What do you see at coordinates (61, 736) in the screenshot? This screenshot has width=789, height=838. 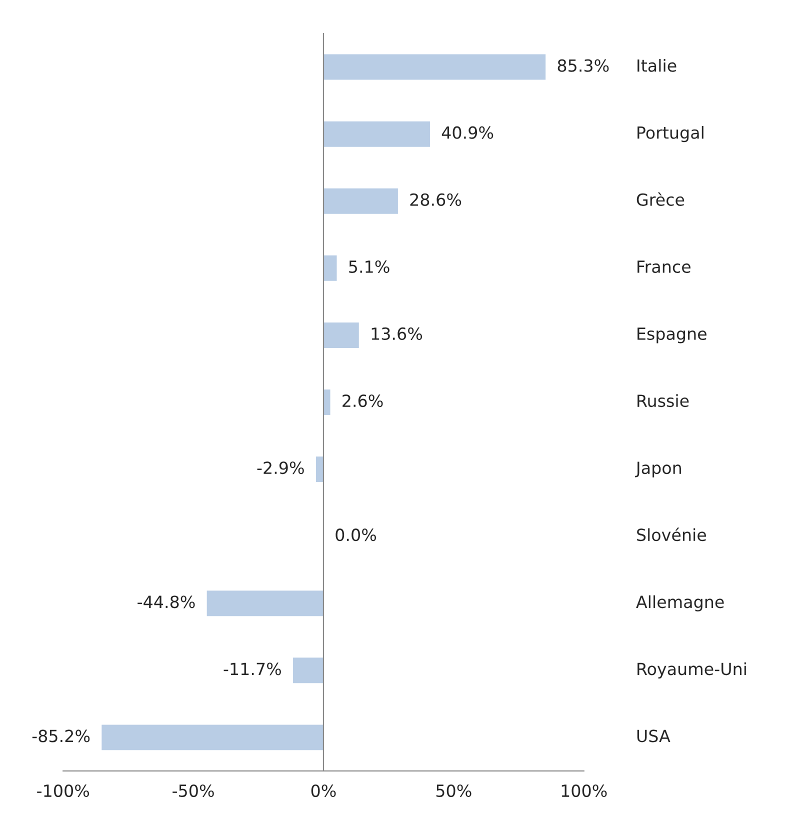 I see `data-label: -85.2%` at bounding box center [61, 736].